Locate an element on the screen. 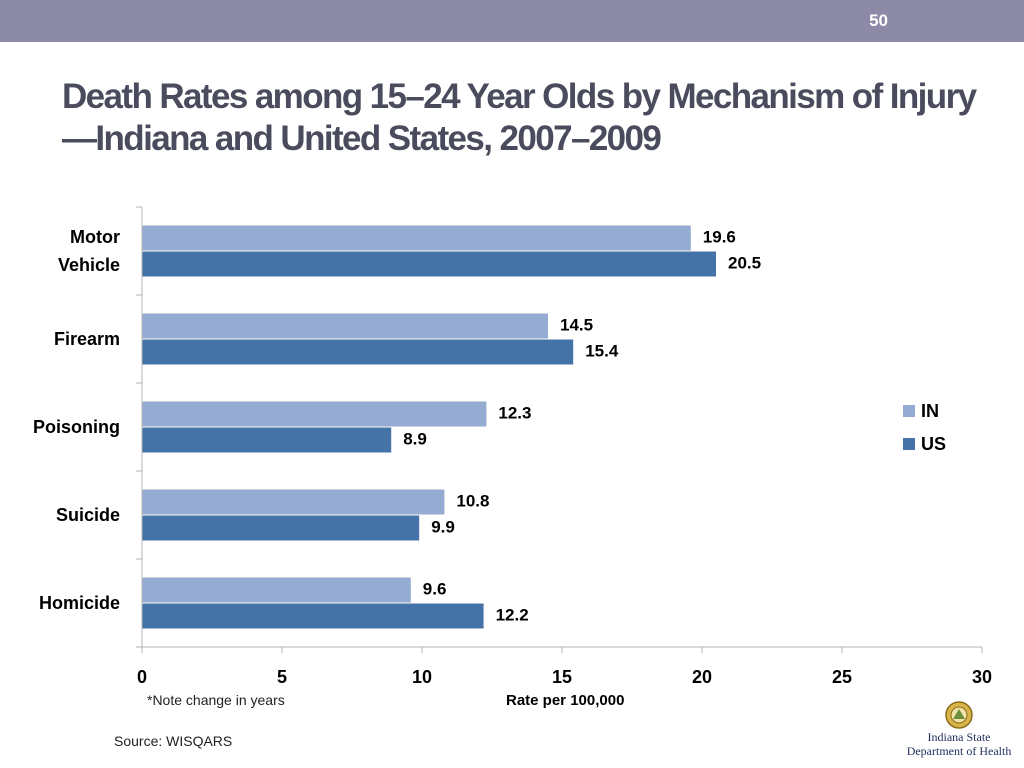 This screenshot has height=768, width=1024. x-tick-label-5: 25 is located at coordinates (842, 677).